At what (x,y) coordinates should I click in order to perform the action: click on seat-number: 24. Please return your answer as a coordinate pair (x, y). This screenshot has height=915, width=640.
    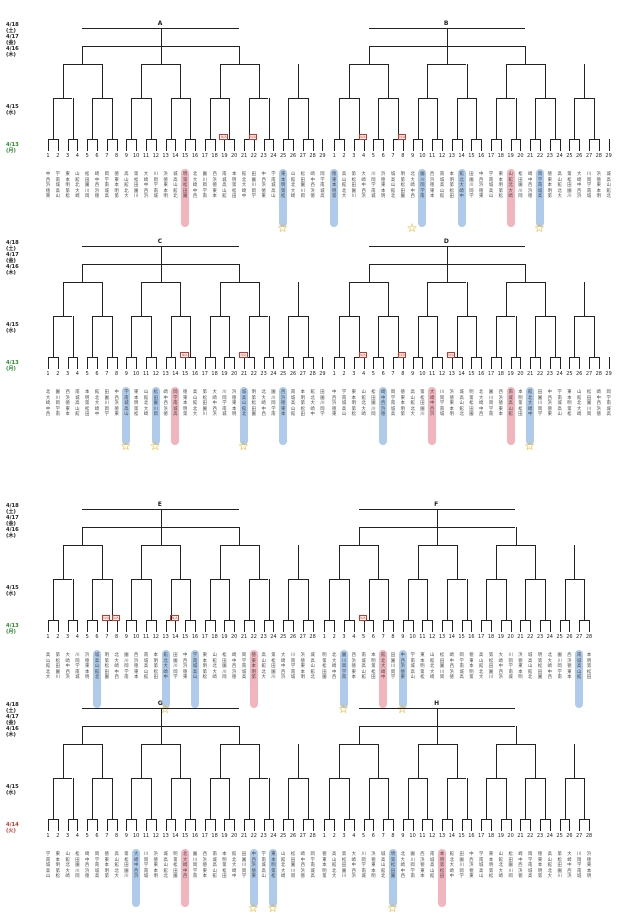
    Looking at the image, I should click on (549, 836).